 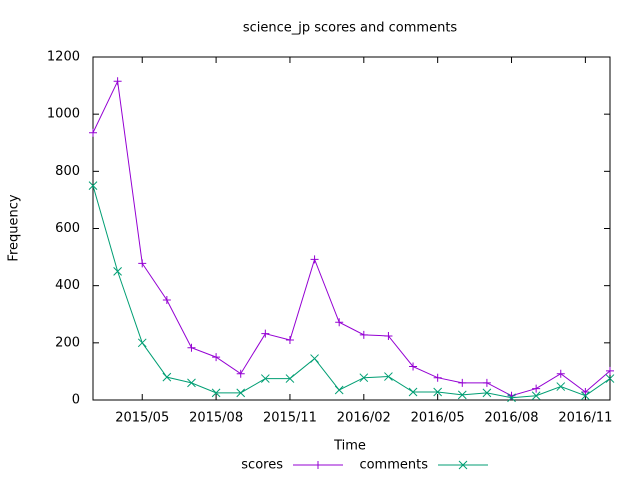 I want to click on y-tick-label: 1200, so click(x=63, y=57).